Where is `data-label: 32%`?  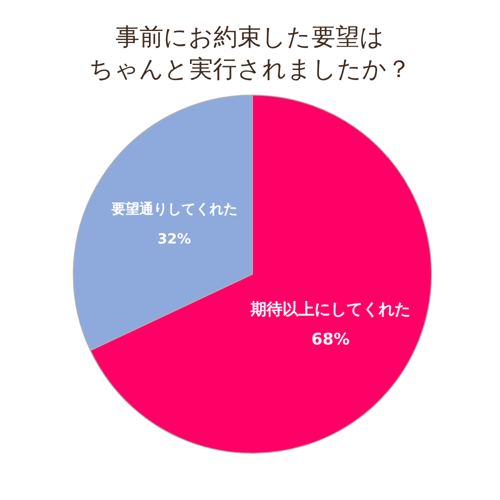
data-label: 32% is located at coordinates (175, 240).